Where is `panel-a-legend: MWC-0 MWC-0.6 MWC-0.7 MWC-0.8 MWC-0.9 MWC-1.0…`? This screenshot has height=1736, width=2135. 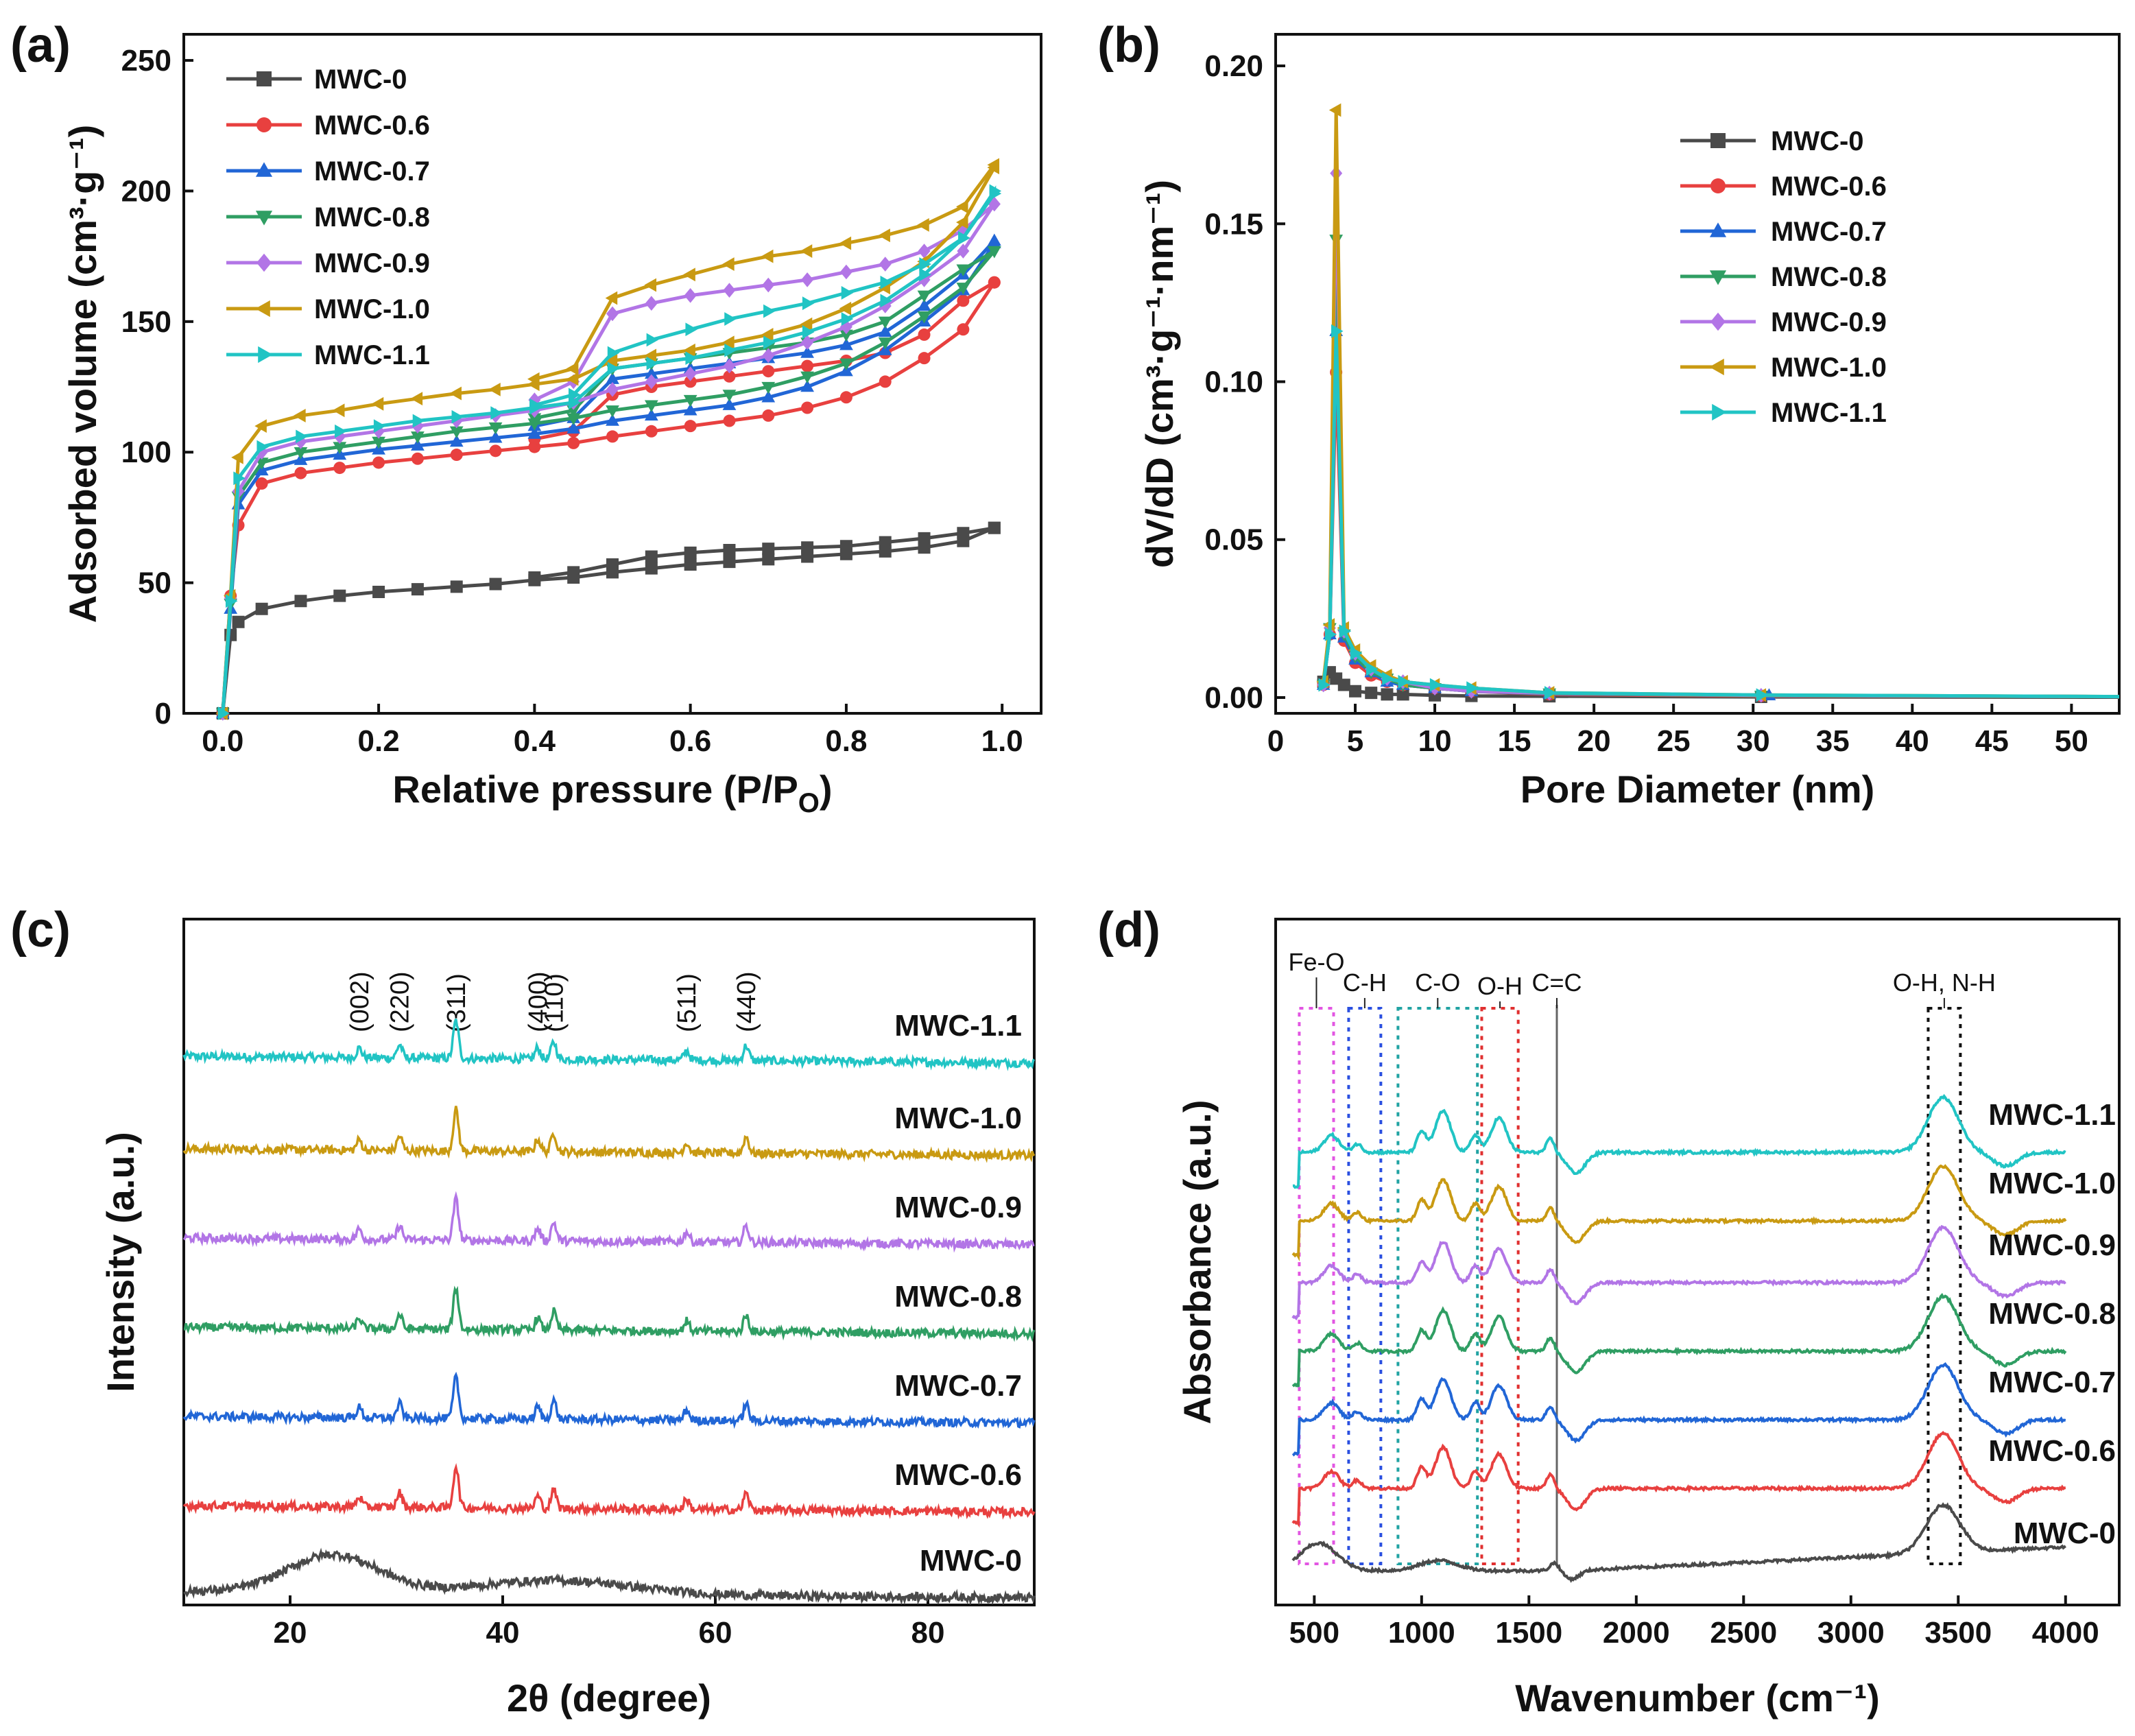
panel-a-legend: MWC-0 MWC-0.6 MWC-0.7 MWC-0.8 MWC-0.9 MWC-1.0… is located at coordinates (328, 217).